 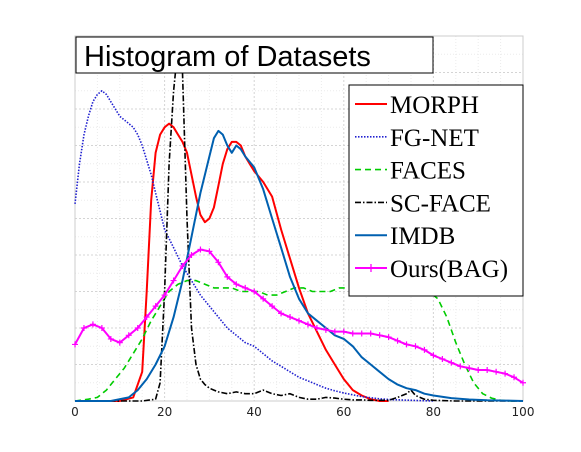 I want to click on legend-label: IMDB, so click(x=422, y=236).